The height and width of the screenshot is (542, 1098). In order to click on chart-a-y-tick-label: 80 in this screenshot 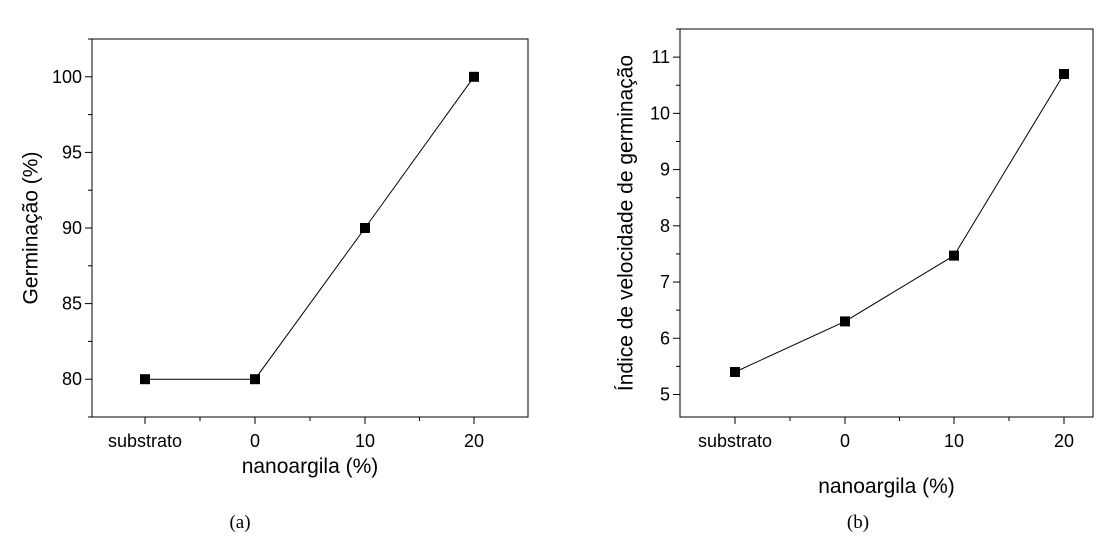, I will do `click(72, 379)`.